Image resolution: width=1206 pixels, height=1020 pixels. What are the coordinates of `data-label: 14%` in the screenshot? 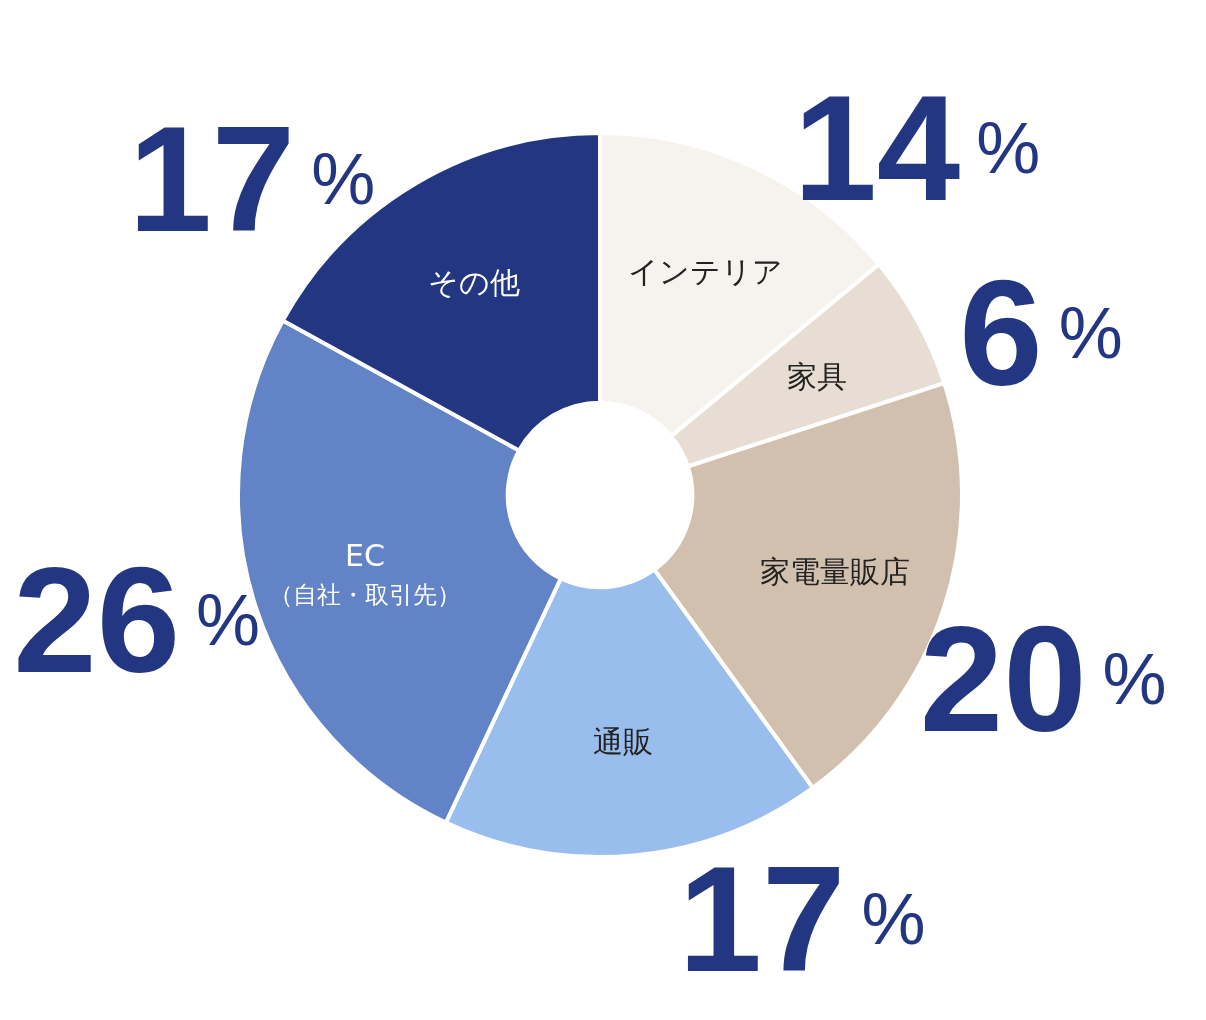 It's located at (917, 147).